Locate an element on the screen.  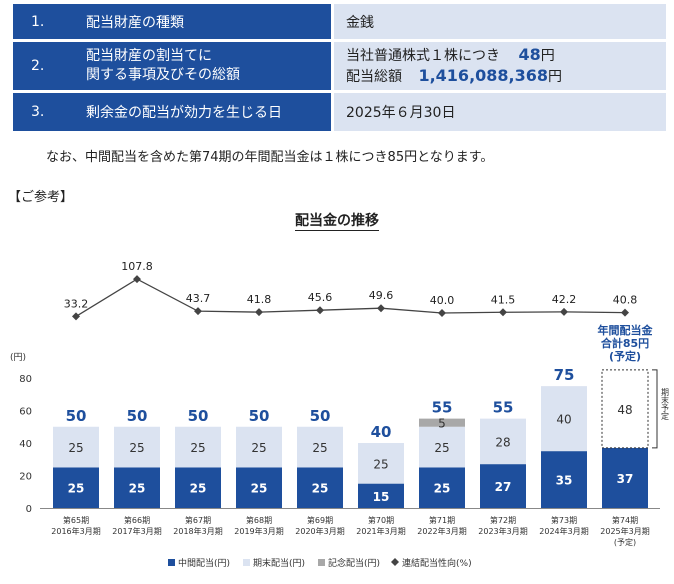
reference-heading: 【ご参考】 is located at coordinates (41, 197).